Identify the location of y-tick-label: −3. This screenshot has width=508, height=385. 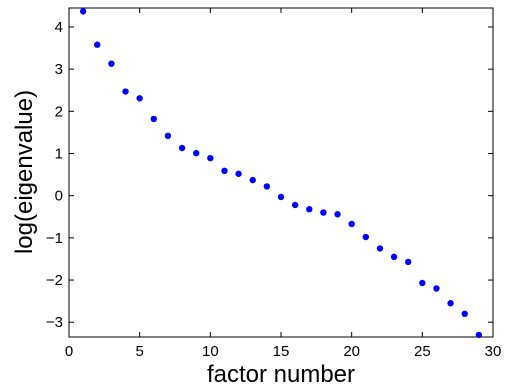
(54, 322).